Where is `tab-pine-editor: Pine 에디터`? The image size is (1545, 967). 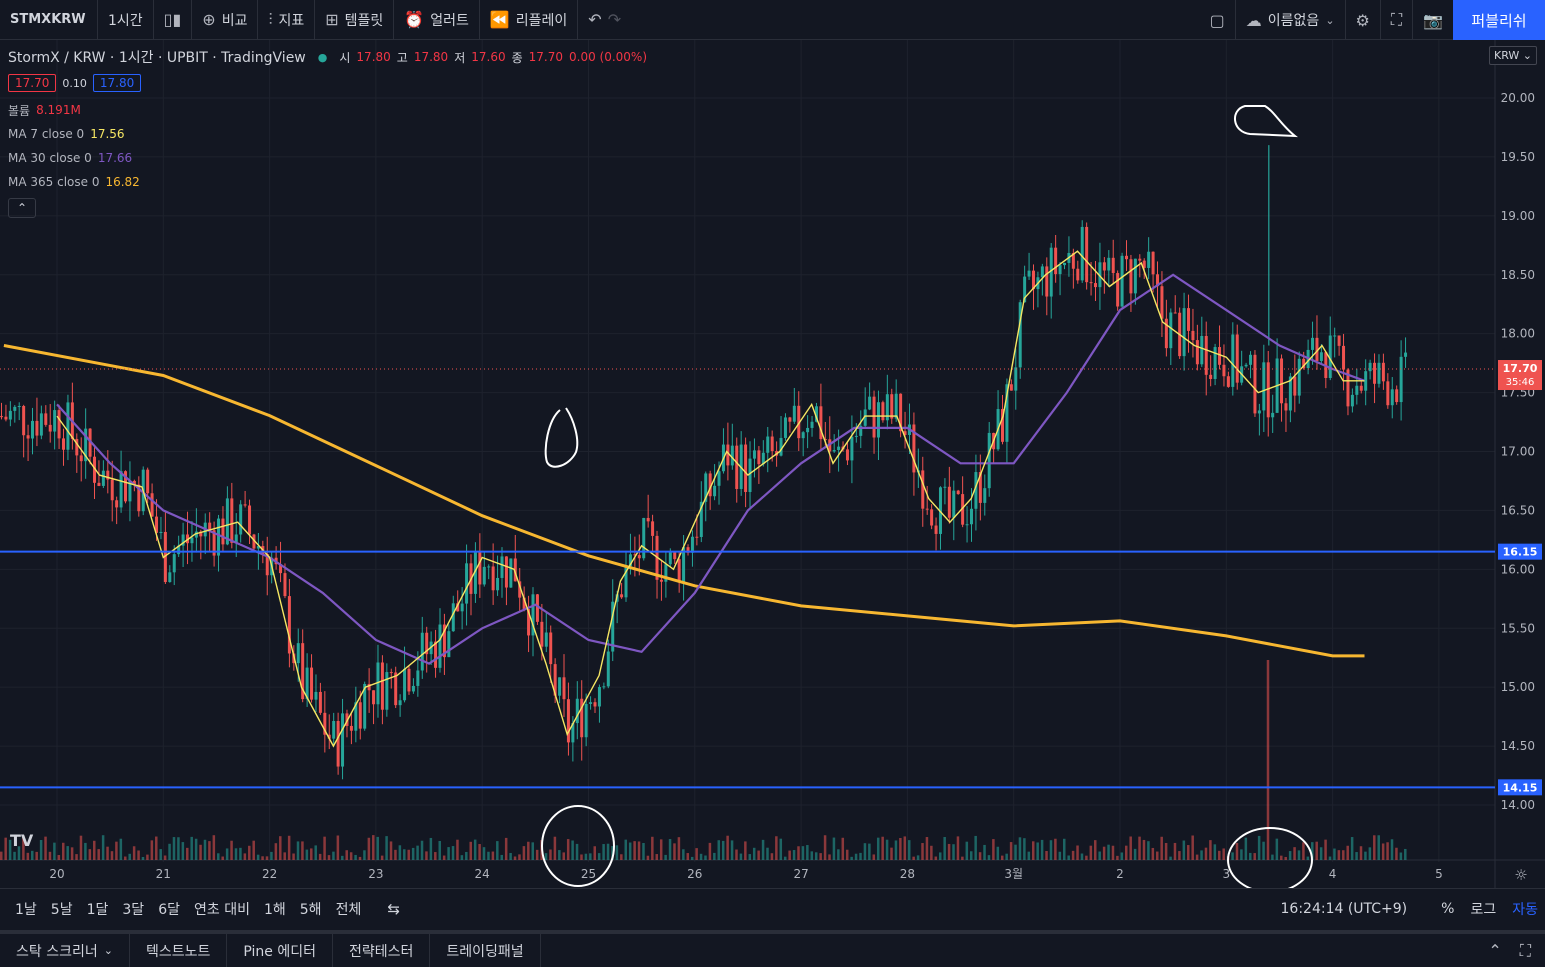 tab-pine-editor: Pine 에디터 is located at coordinates (280, 950).